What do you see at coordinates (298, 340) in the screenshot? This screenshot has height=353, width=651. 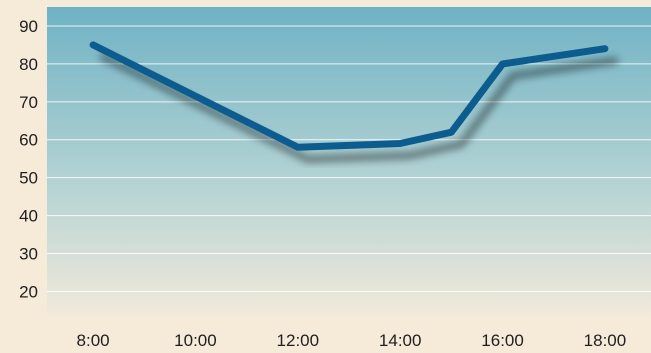 I see `x-tick-label: 12:00` at bounding box center [298, 340].